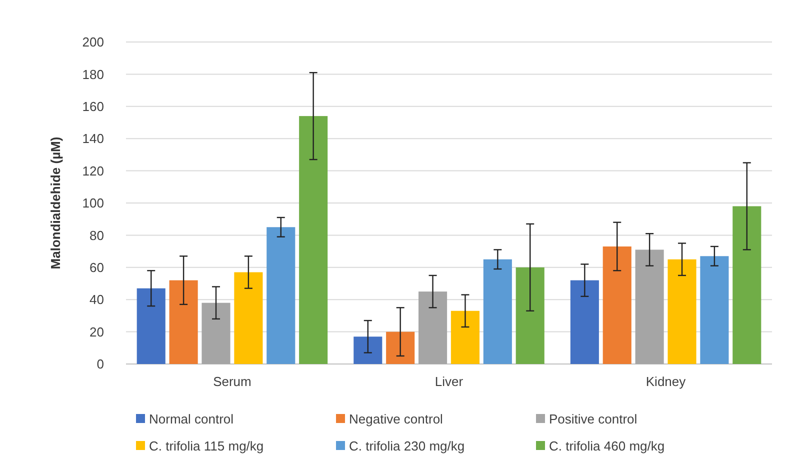  What do you see at coordinates (97, 267) in the screenshot?
I see `y-tick-label: 60` at bounding box center [97, 267].